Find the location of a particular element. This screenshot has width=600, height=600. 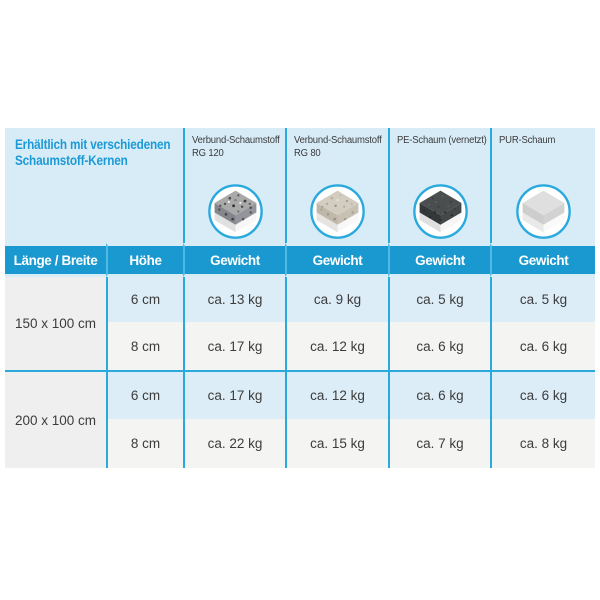

foam-sample-rg120-icon is located at coordinates (235, 211).